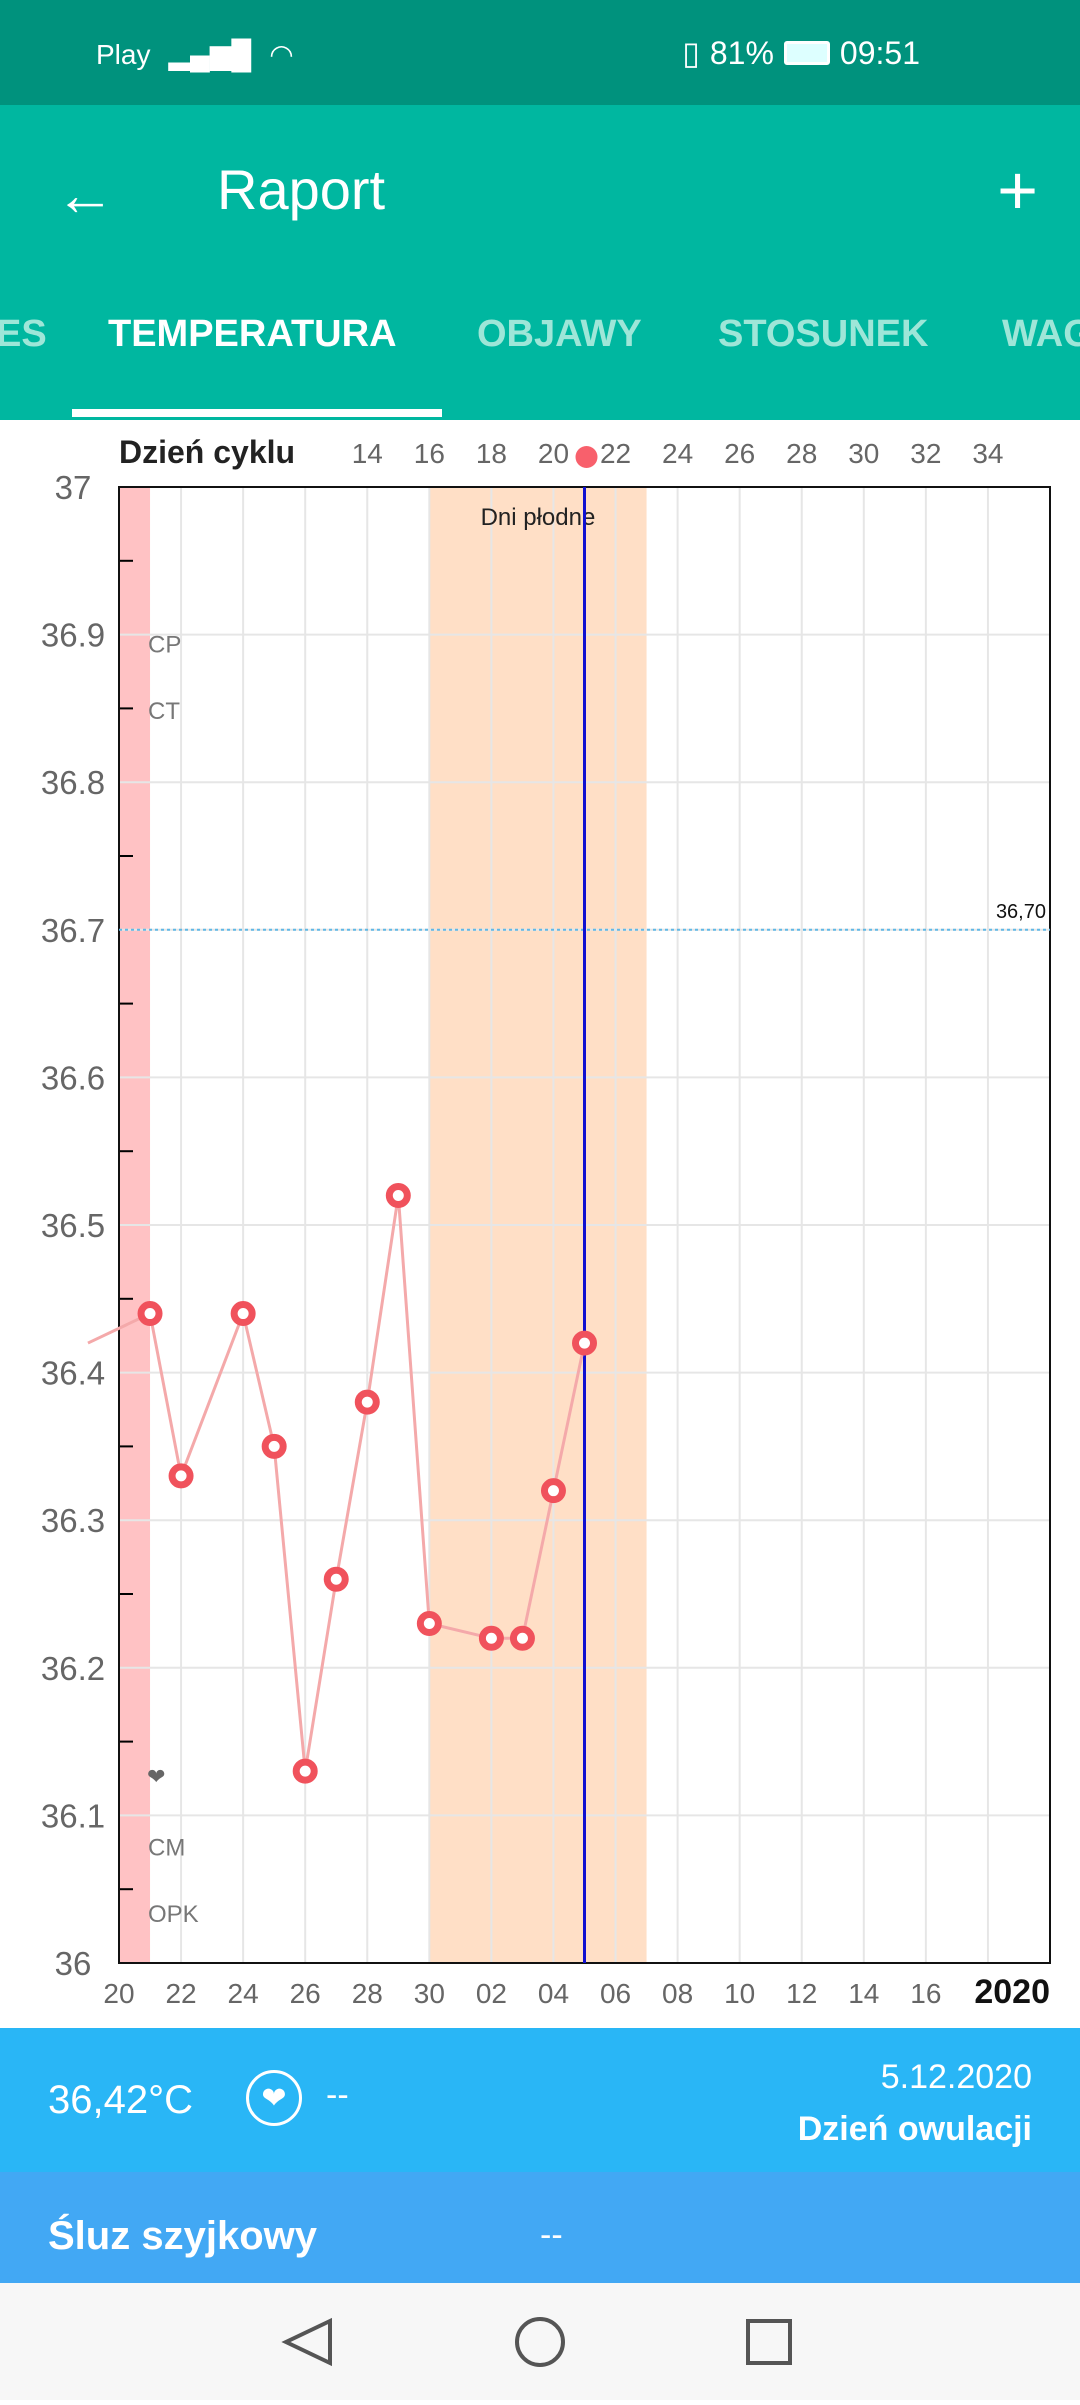  I want to click on date-label: 16, so click(925, 1993).